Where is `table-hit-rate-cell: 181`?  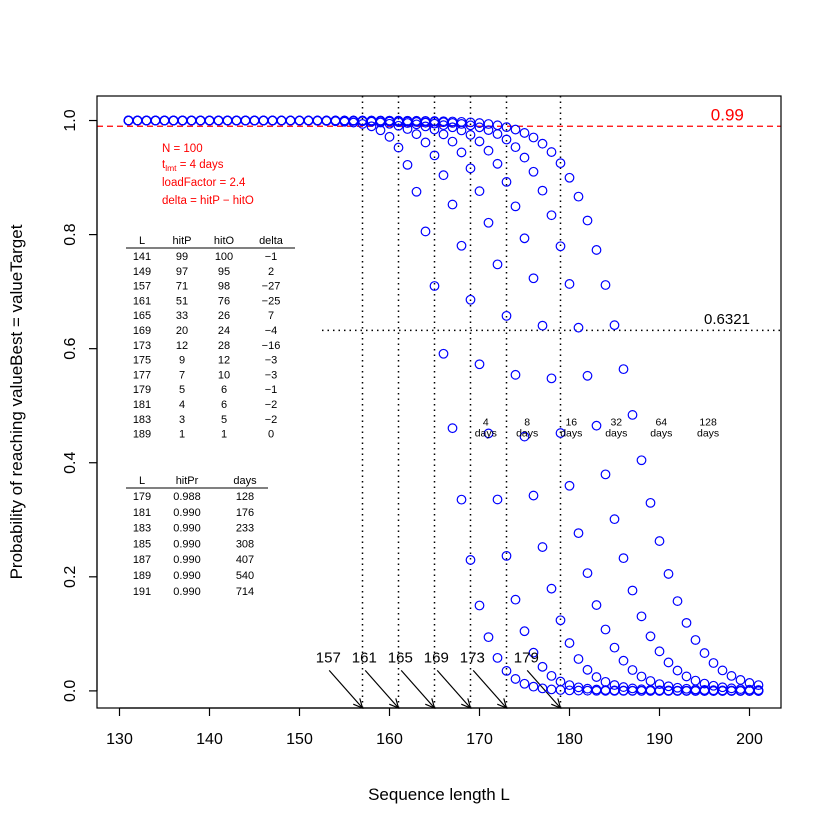
table-hit-rate-cell: 181 is located at coordinates (142, 513).